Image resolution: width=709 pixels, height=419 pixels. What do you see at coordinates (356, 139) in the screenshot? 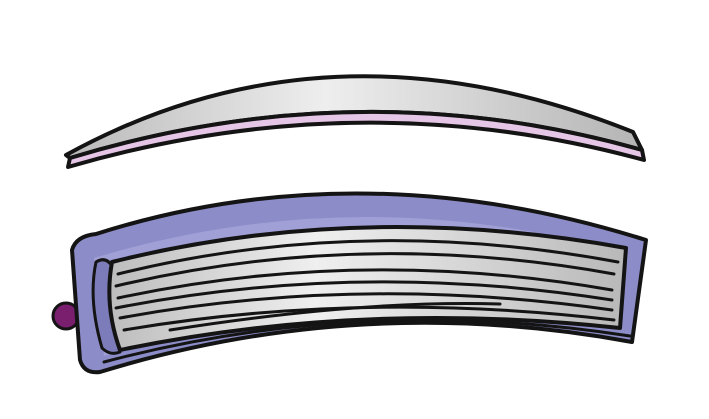
I see `top-strip-pink-band` at bounding box center [356, 139].